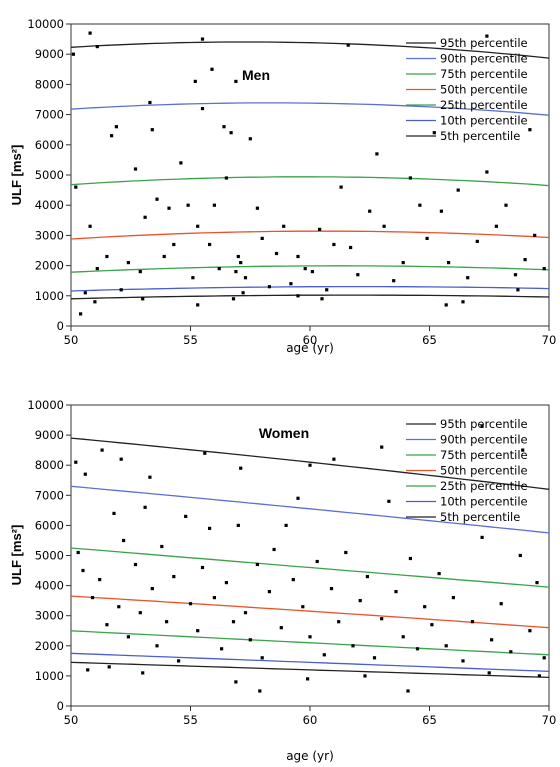 This screenshot has width=560, height=767. I want to click on legend-label: 95th percentile, so click(484, 424).